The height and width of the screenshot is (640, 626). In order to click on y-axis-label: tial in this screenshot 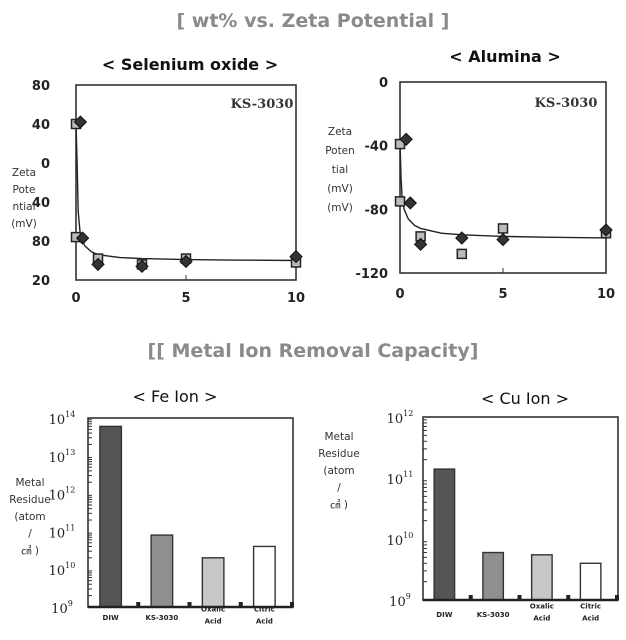, I will do `click(340, 170)`.